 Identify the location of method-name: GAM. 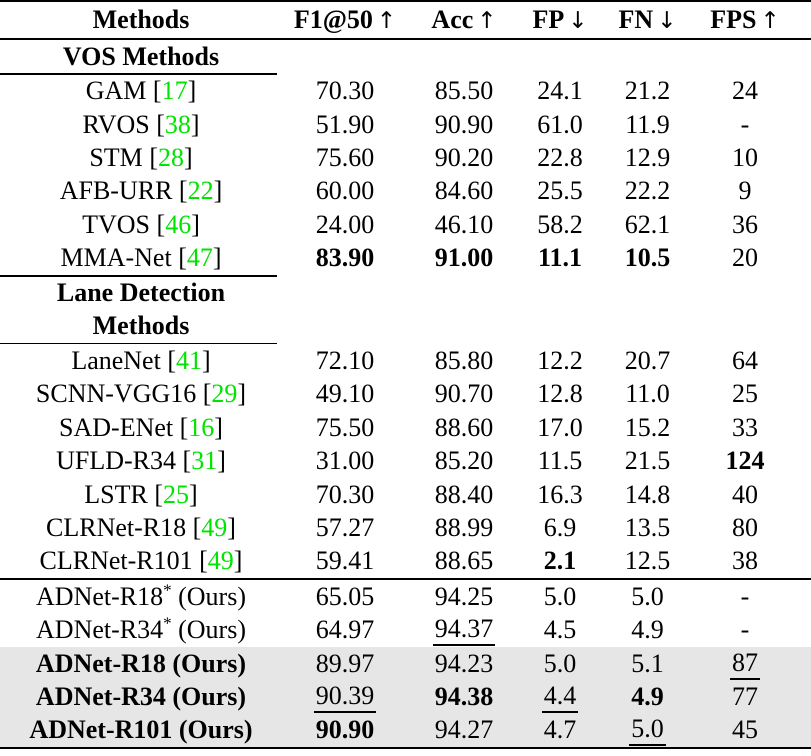
(116, 91).